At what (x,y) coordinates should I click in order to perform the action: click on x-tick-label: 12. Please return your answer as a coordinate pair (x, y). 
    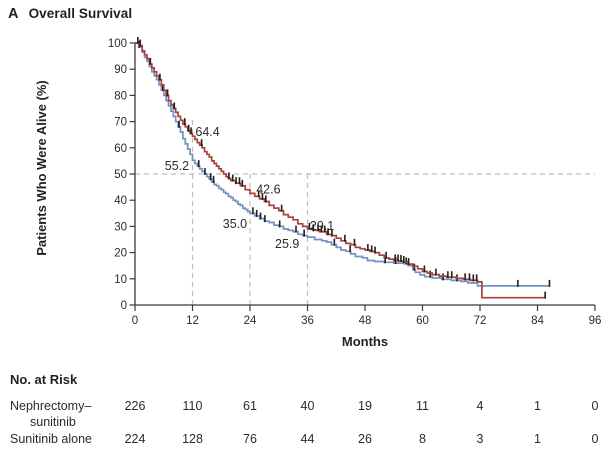
    Looking at the image, I should click on (192, 321).